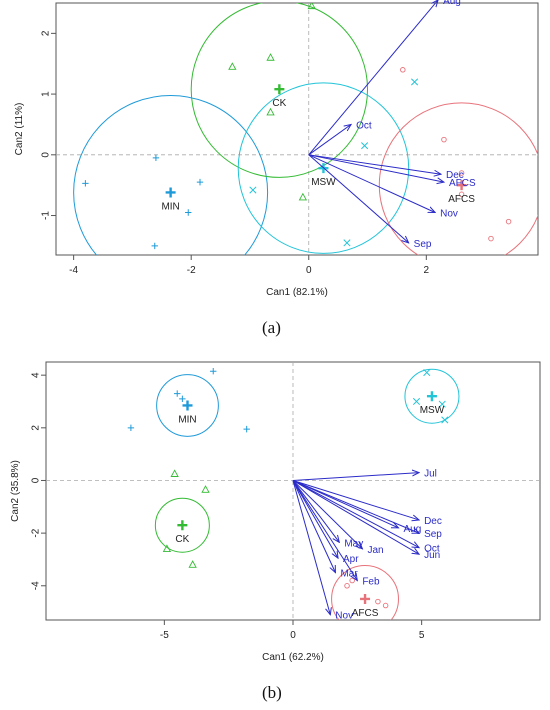  Describe the element at coordinates (432, 555) in the screenshot. I see `vector-label-jun: Jun` at that location.